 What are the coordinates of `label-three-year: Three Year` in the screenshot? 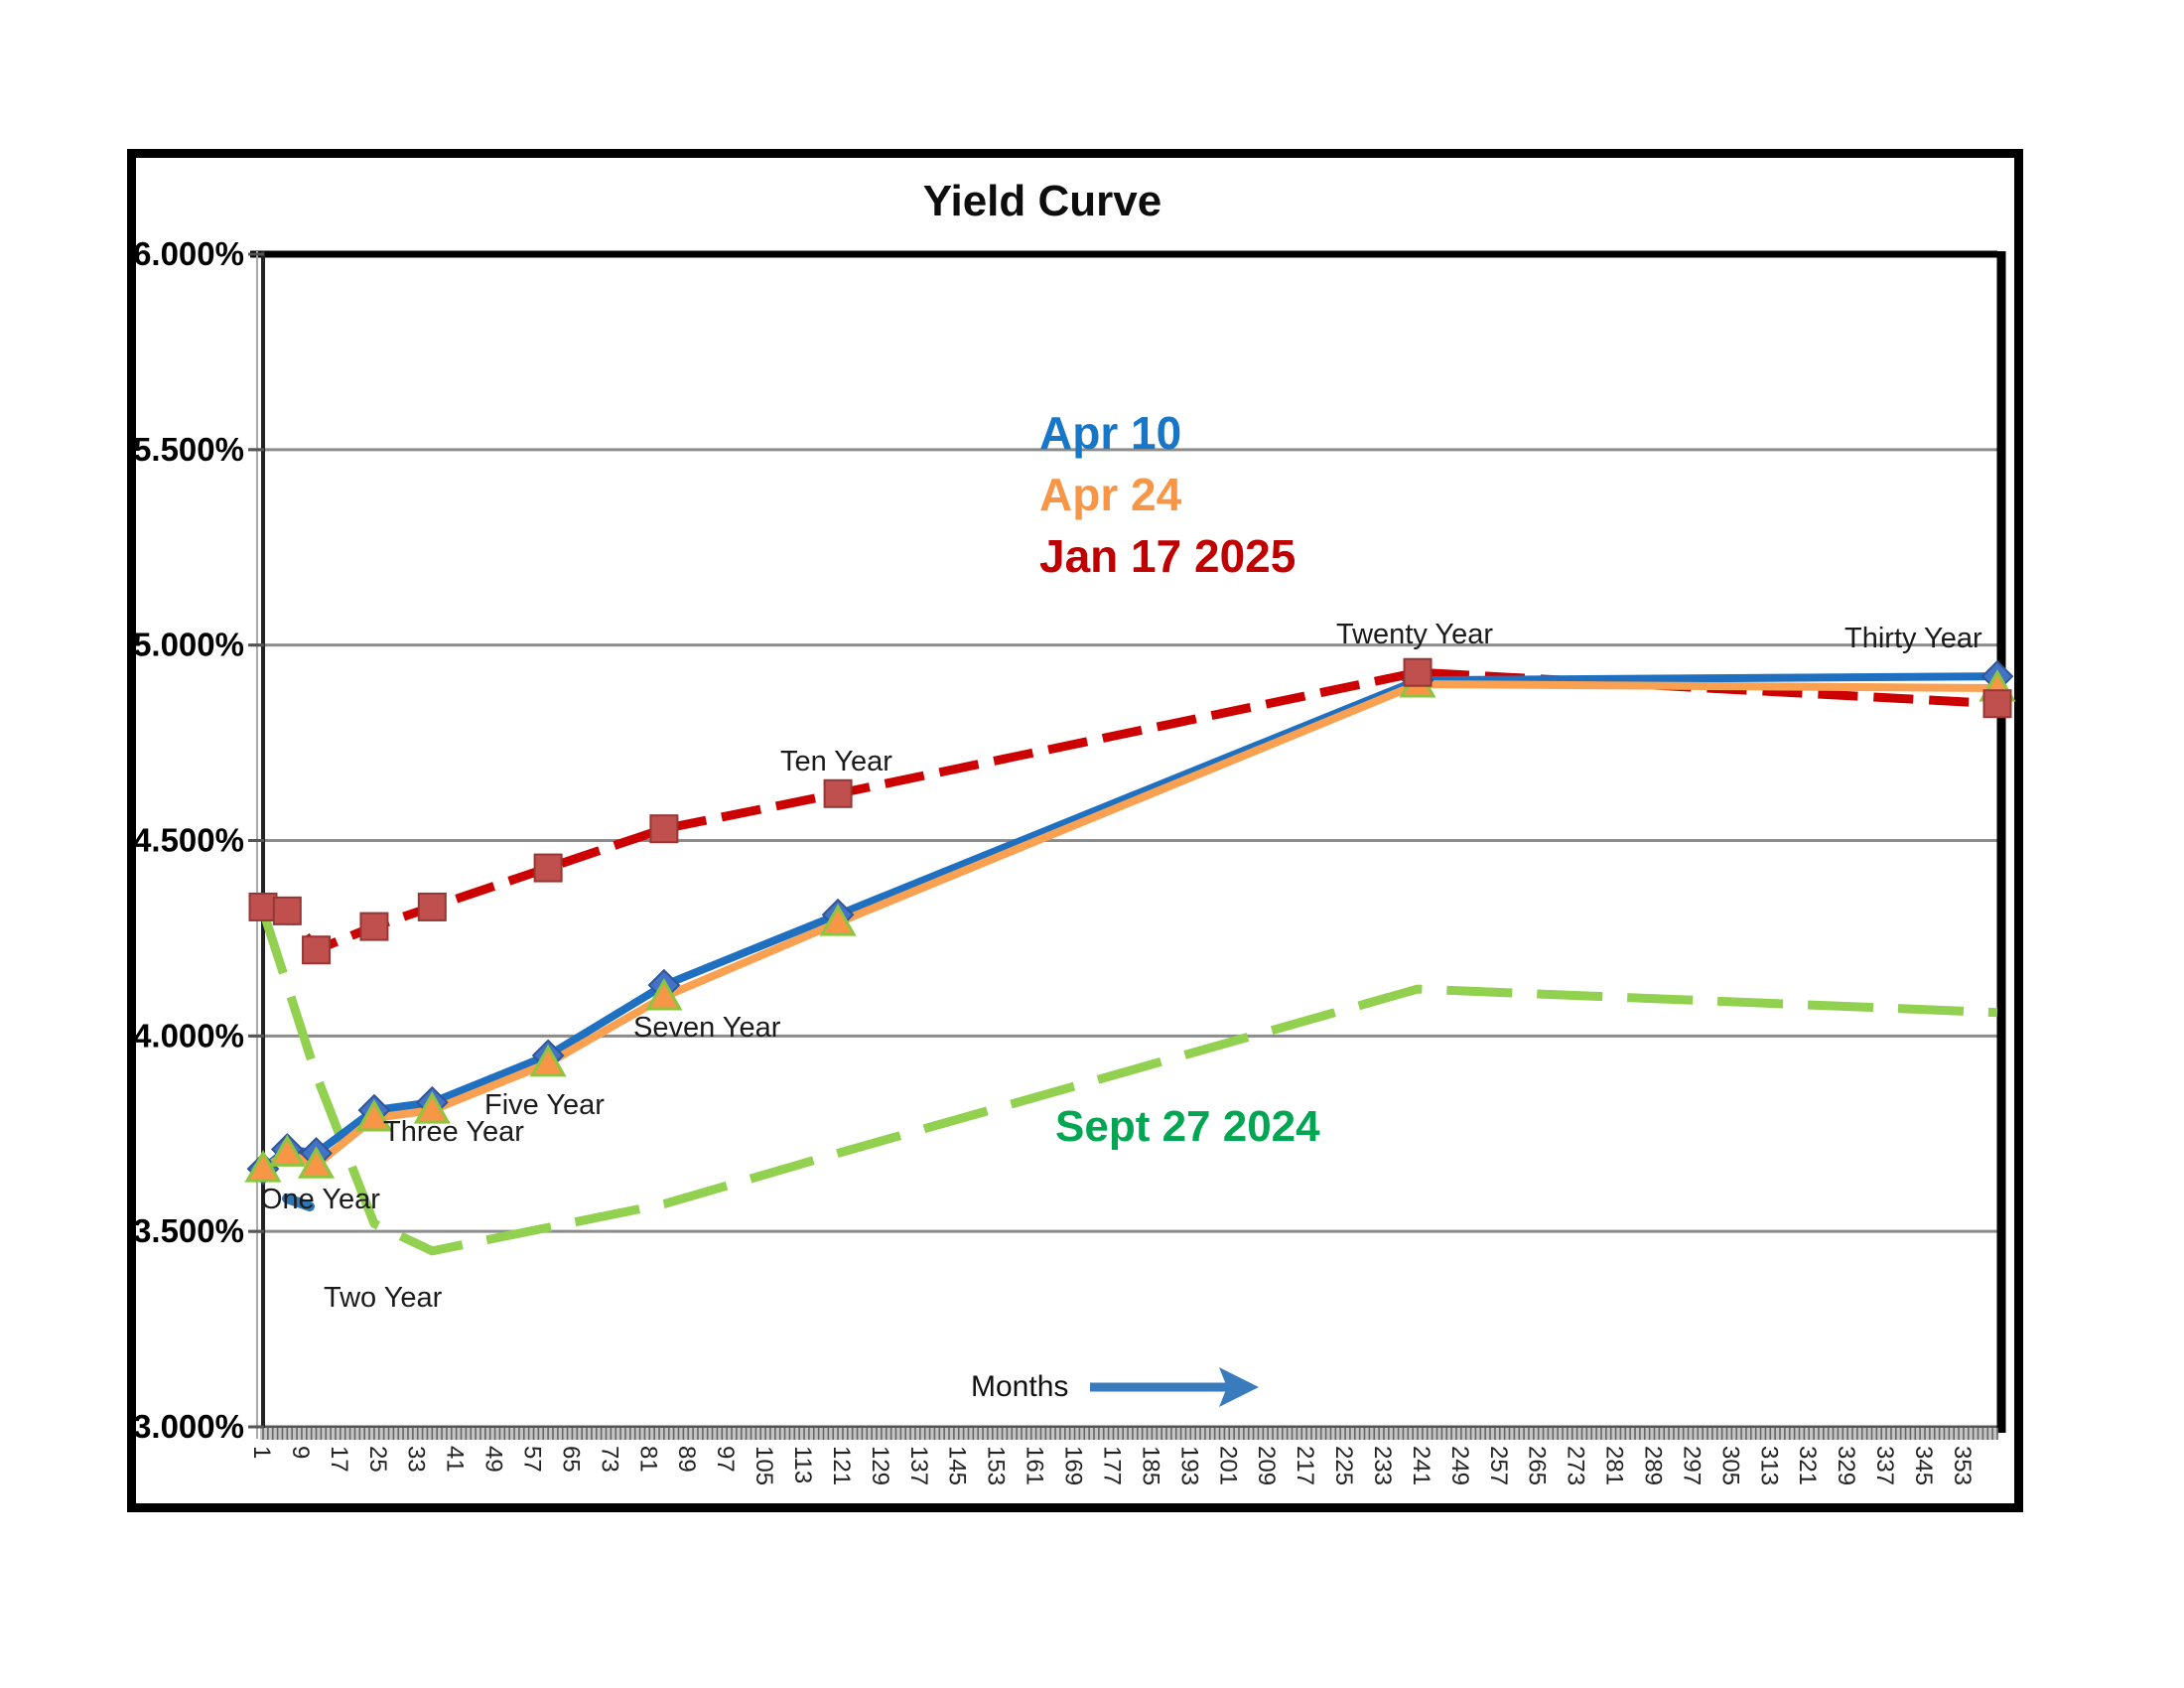 It's located at (453, 1132).